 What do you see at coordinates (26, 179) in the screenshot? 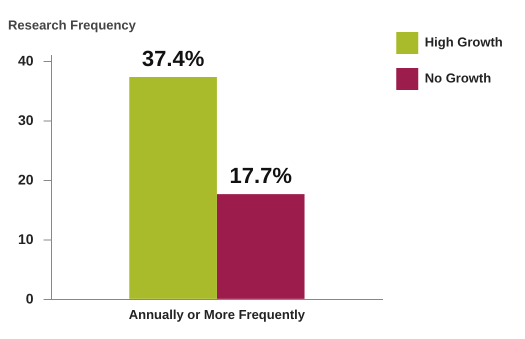
I see `y-tick-label: 20` at bounding box center [26, 179].